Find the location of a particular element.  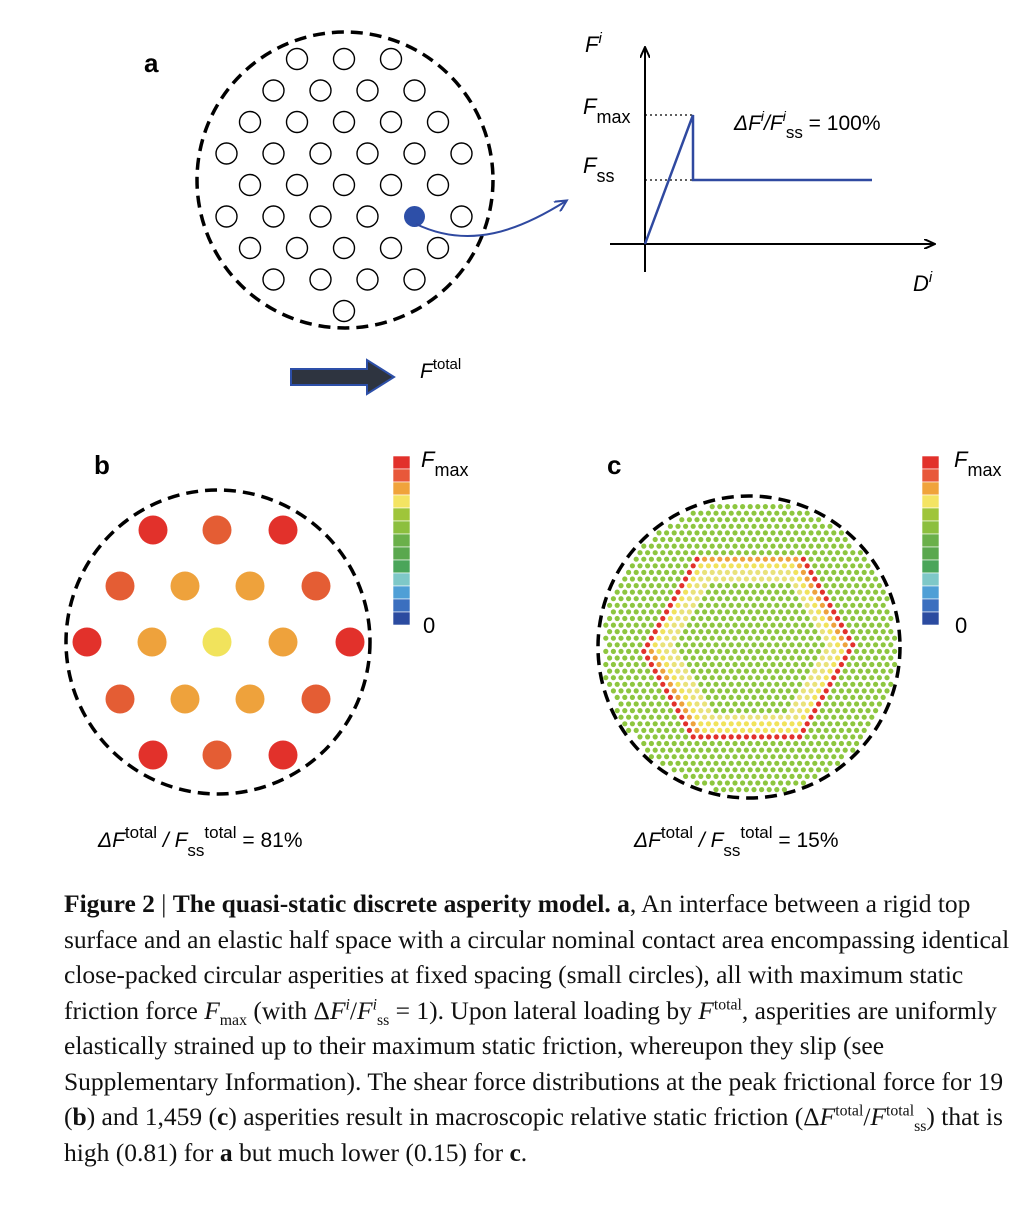

caption-subscript: ss is located at coordinates (920, 1127).